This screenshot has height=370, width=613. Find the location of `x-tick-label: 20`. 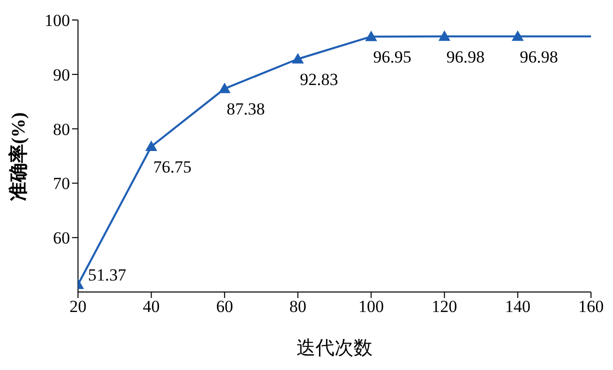

x-tick-label: 20 is located at coordinates (78, 306).